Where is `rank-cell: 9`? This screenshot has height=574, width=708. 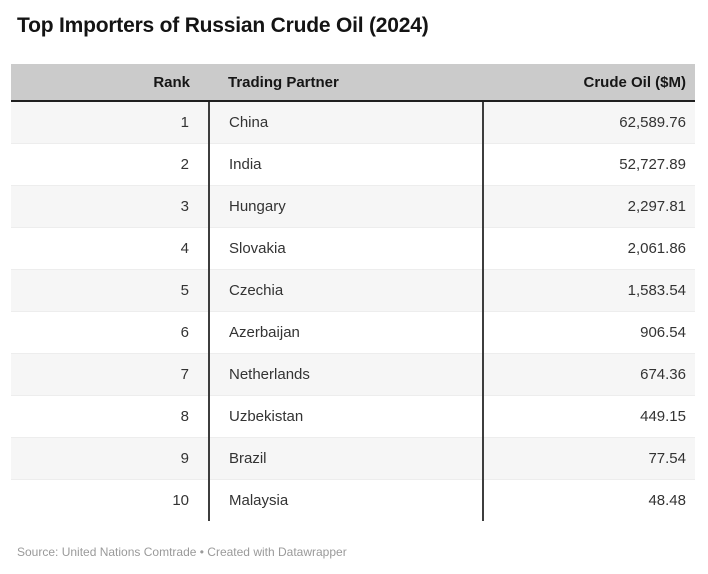
rank-cell: 9 is located at coordinates (110, 457).